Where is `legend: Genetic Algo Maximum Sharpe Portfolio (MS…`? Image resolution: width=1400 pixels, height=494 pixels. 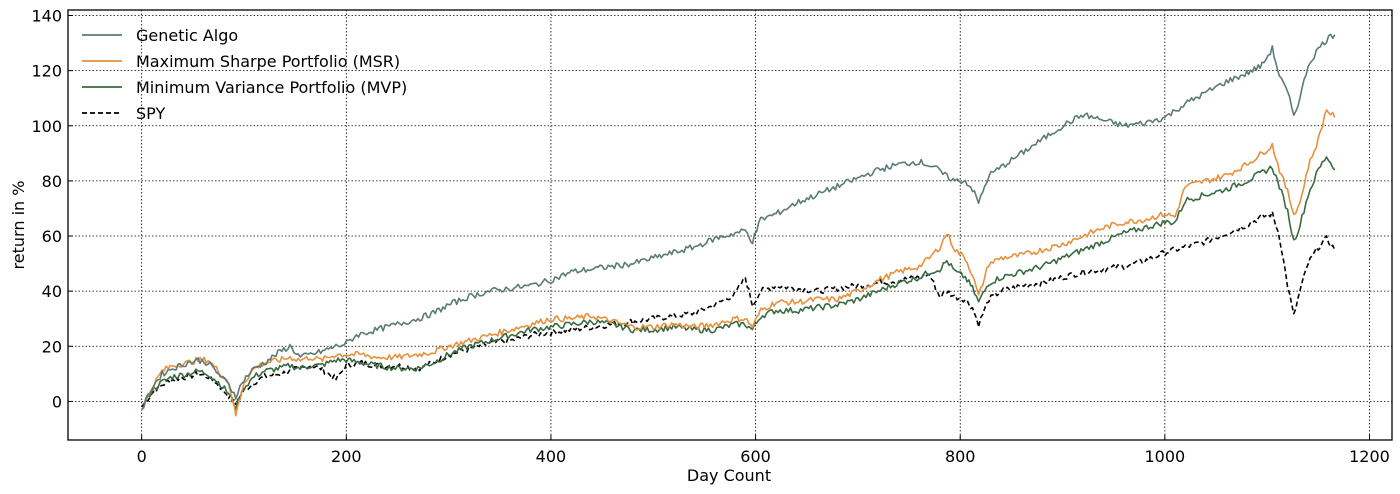 legend: Genetic Algo Maximum Sharpe Portfolio (MS… is located at coordinates (244, 74).